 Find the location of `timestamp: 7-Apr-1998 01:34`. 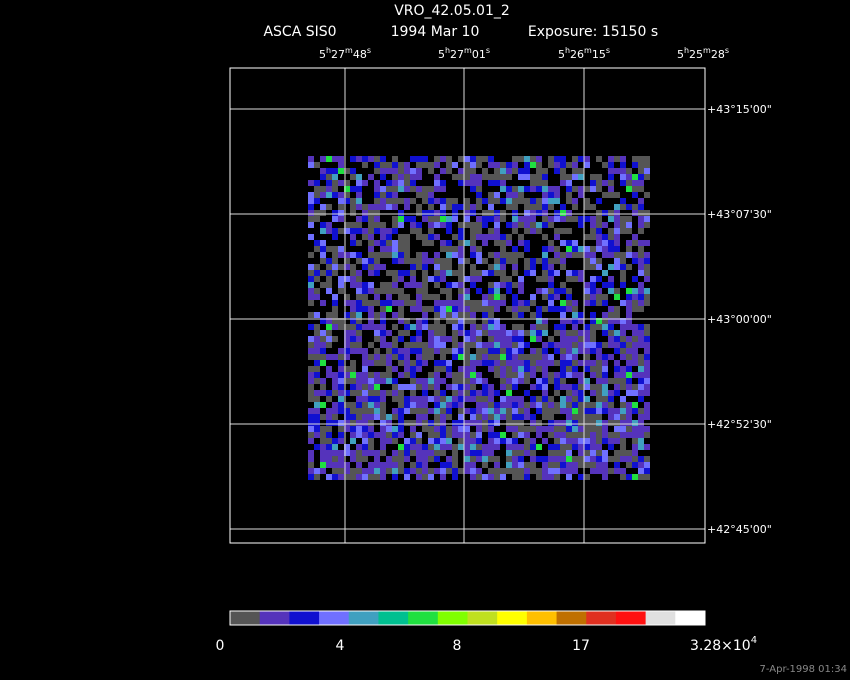

timestamp: 7-Apr-1998 01:34 is located at coordinates (803, 669).